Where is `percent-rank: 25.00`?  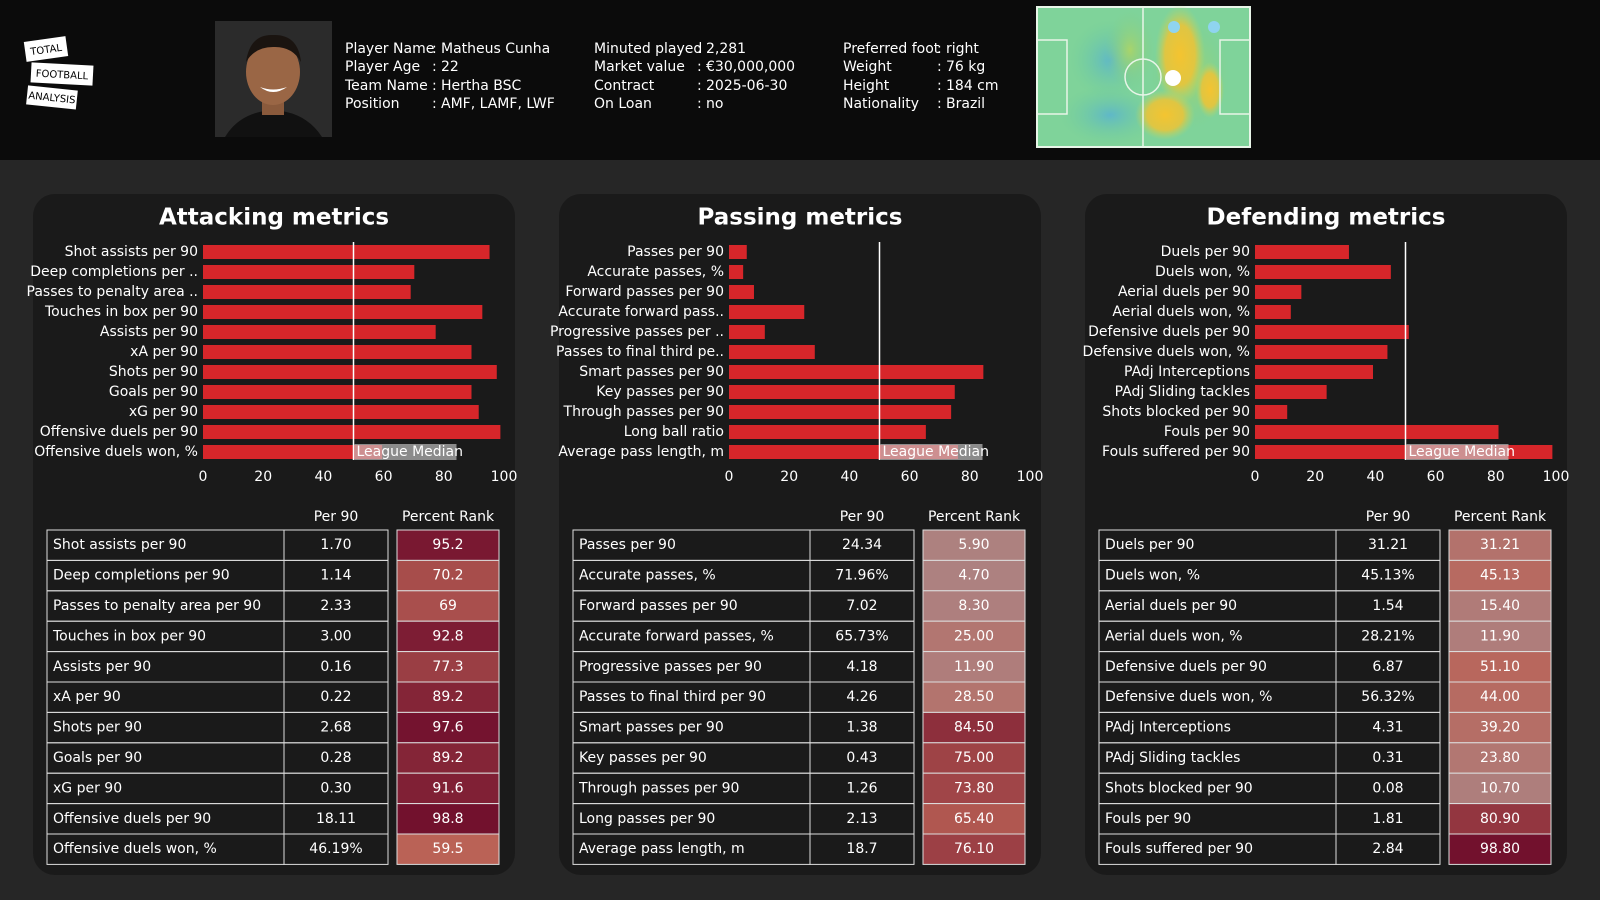 percent-rank: 25.00 is located at coordinates (974, 636).